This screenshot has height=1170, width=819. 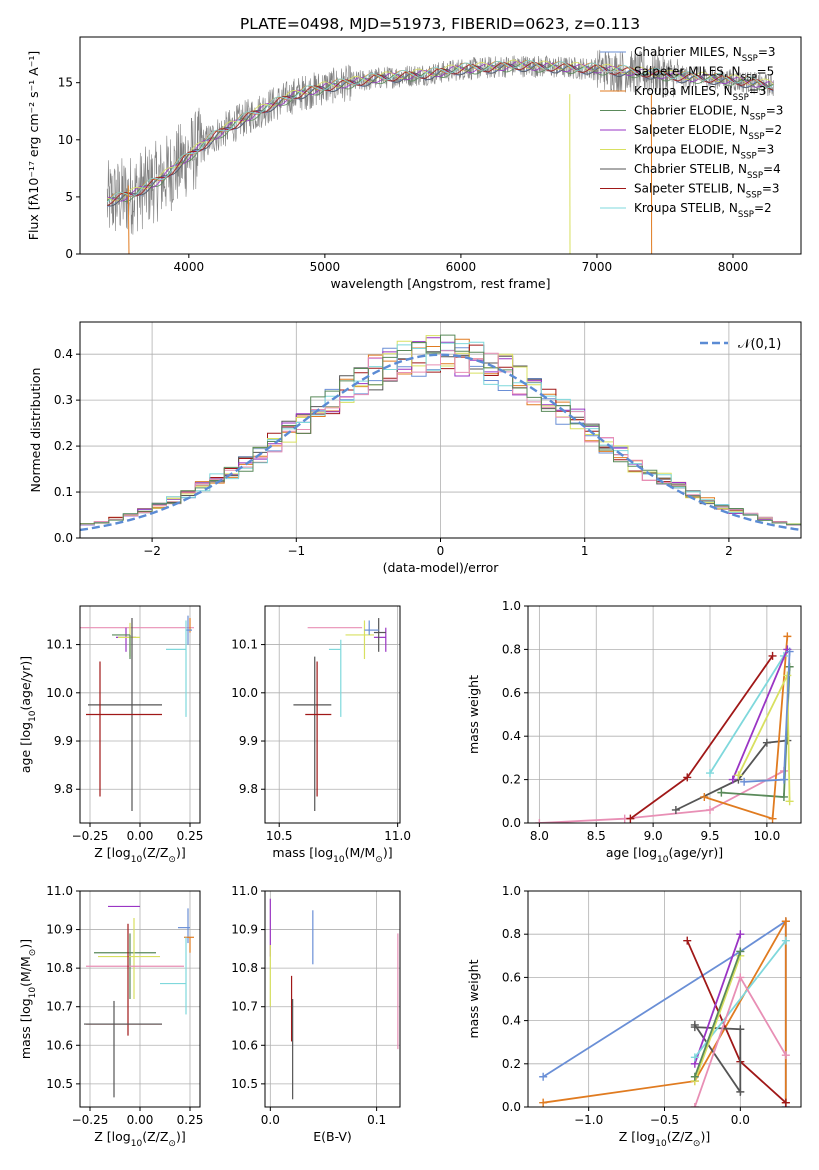 I want to click on normal-reference-curve, so click(x=440, y=442).